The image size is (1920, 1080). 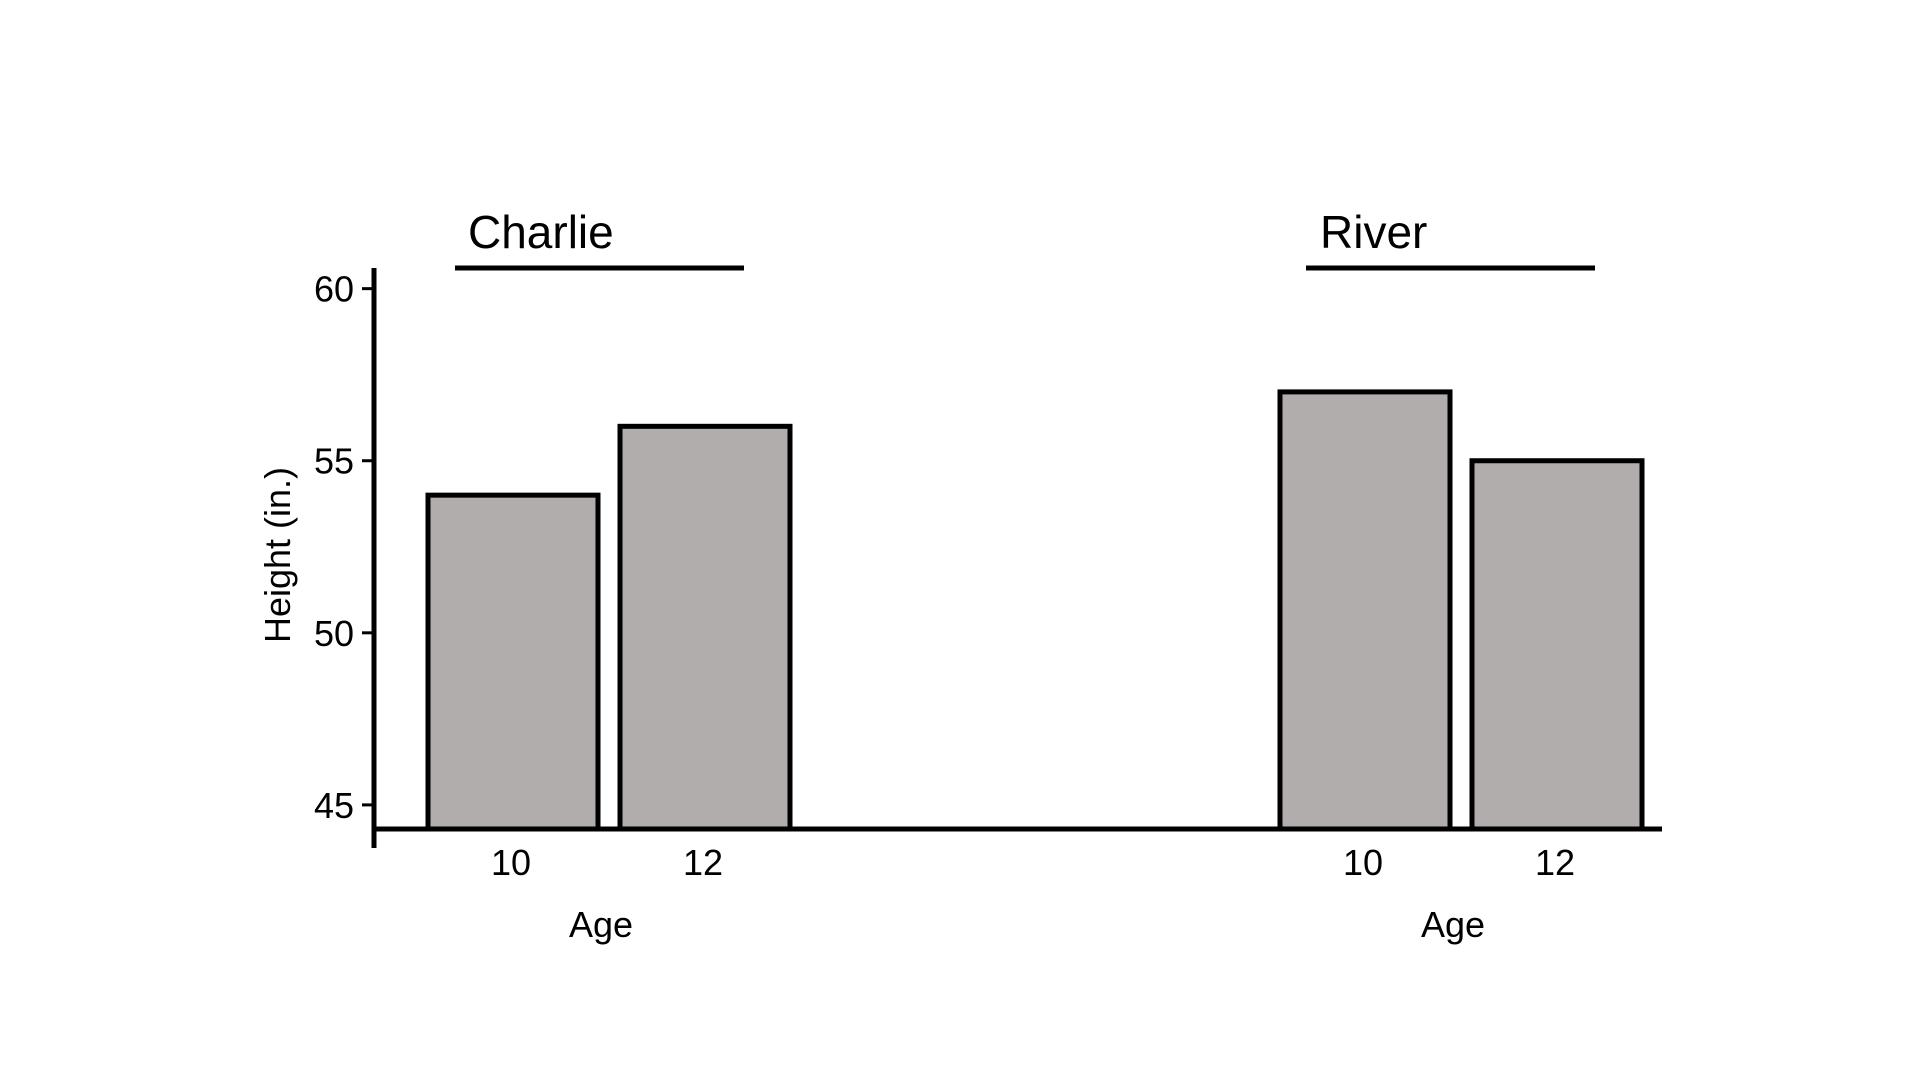 I want to click on group-label-charlie: Charlie, so click(x=541, y=232).